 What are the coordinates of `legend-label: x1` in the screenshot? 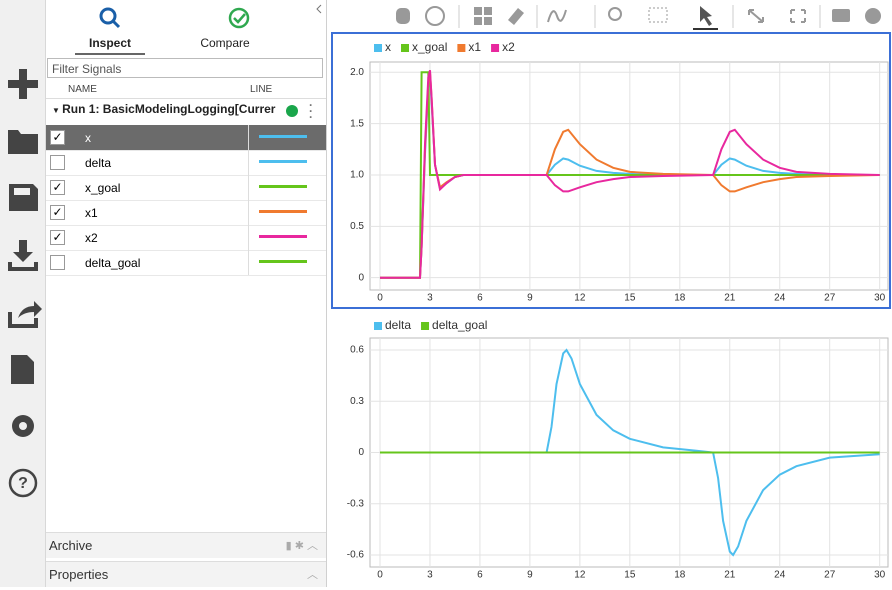 It's located at (474, 47).